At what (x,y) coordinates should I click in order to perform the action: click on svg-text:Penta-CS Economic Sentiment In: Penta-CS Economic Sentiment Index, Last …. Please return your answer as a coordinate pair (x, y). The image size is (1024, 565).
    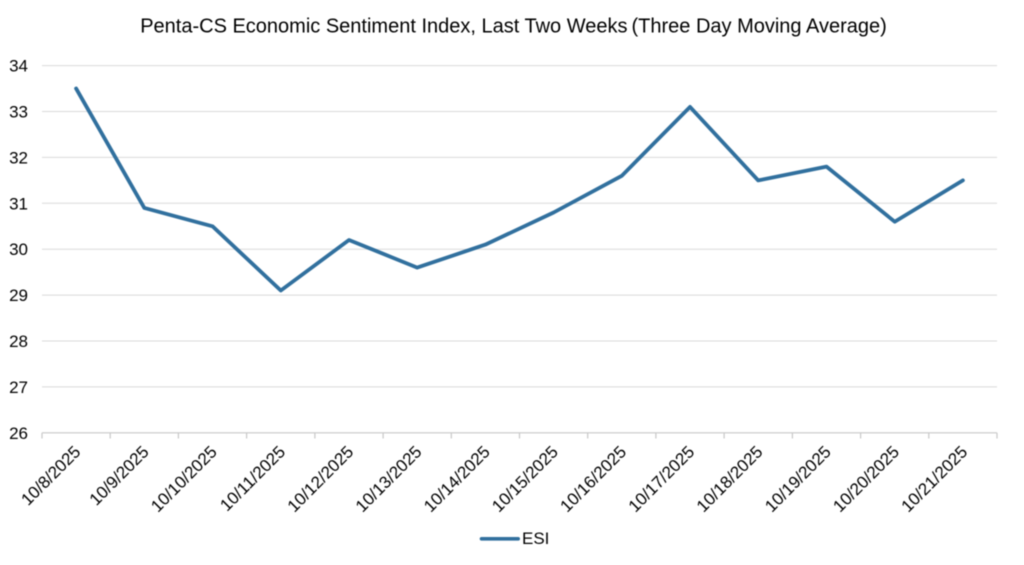
    Looking at the image, I should click on (513, 27).